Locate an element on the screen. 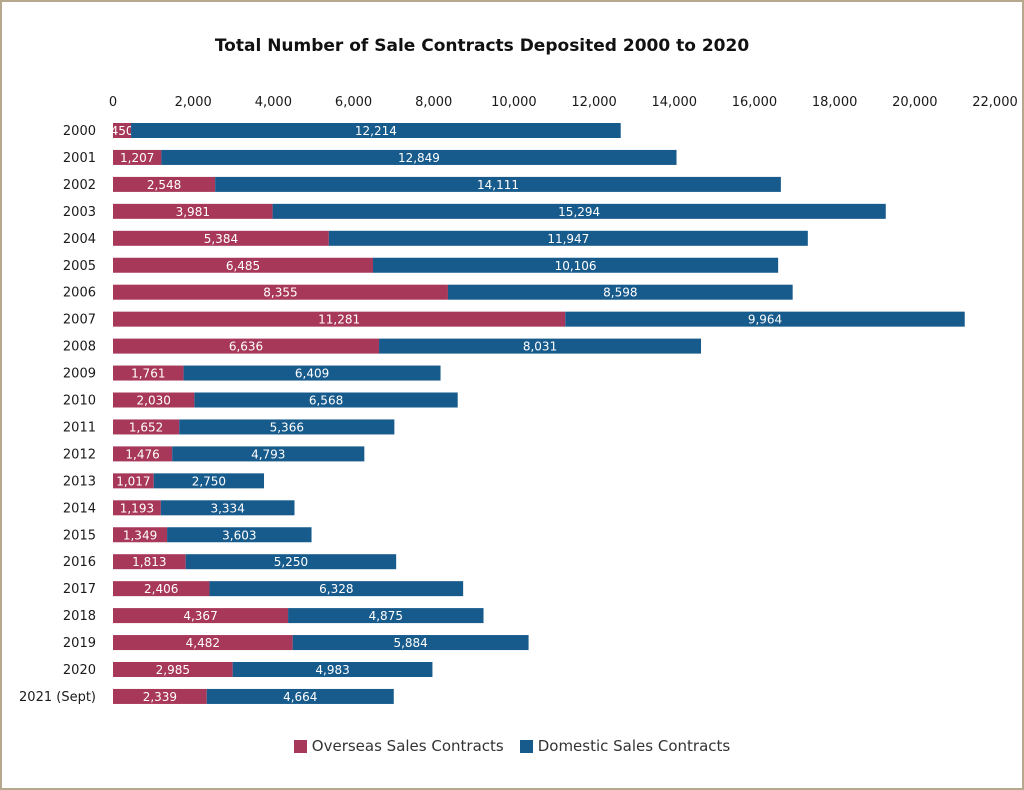 The height and width of the screenshot is (790, 1024). domestic-data-label: 4,664 is located at coordinates (300, 697).